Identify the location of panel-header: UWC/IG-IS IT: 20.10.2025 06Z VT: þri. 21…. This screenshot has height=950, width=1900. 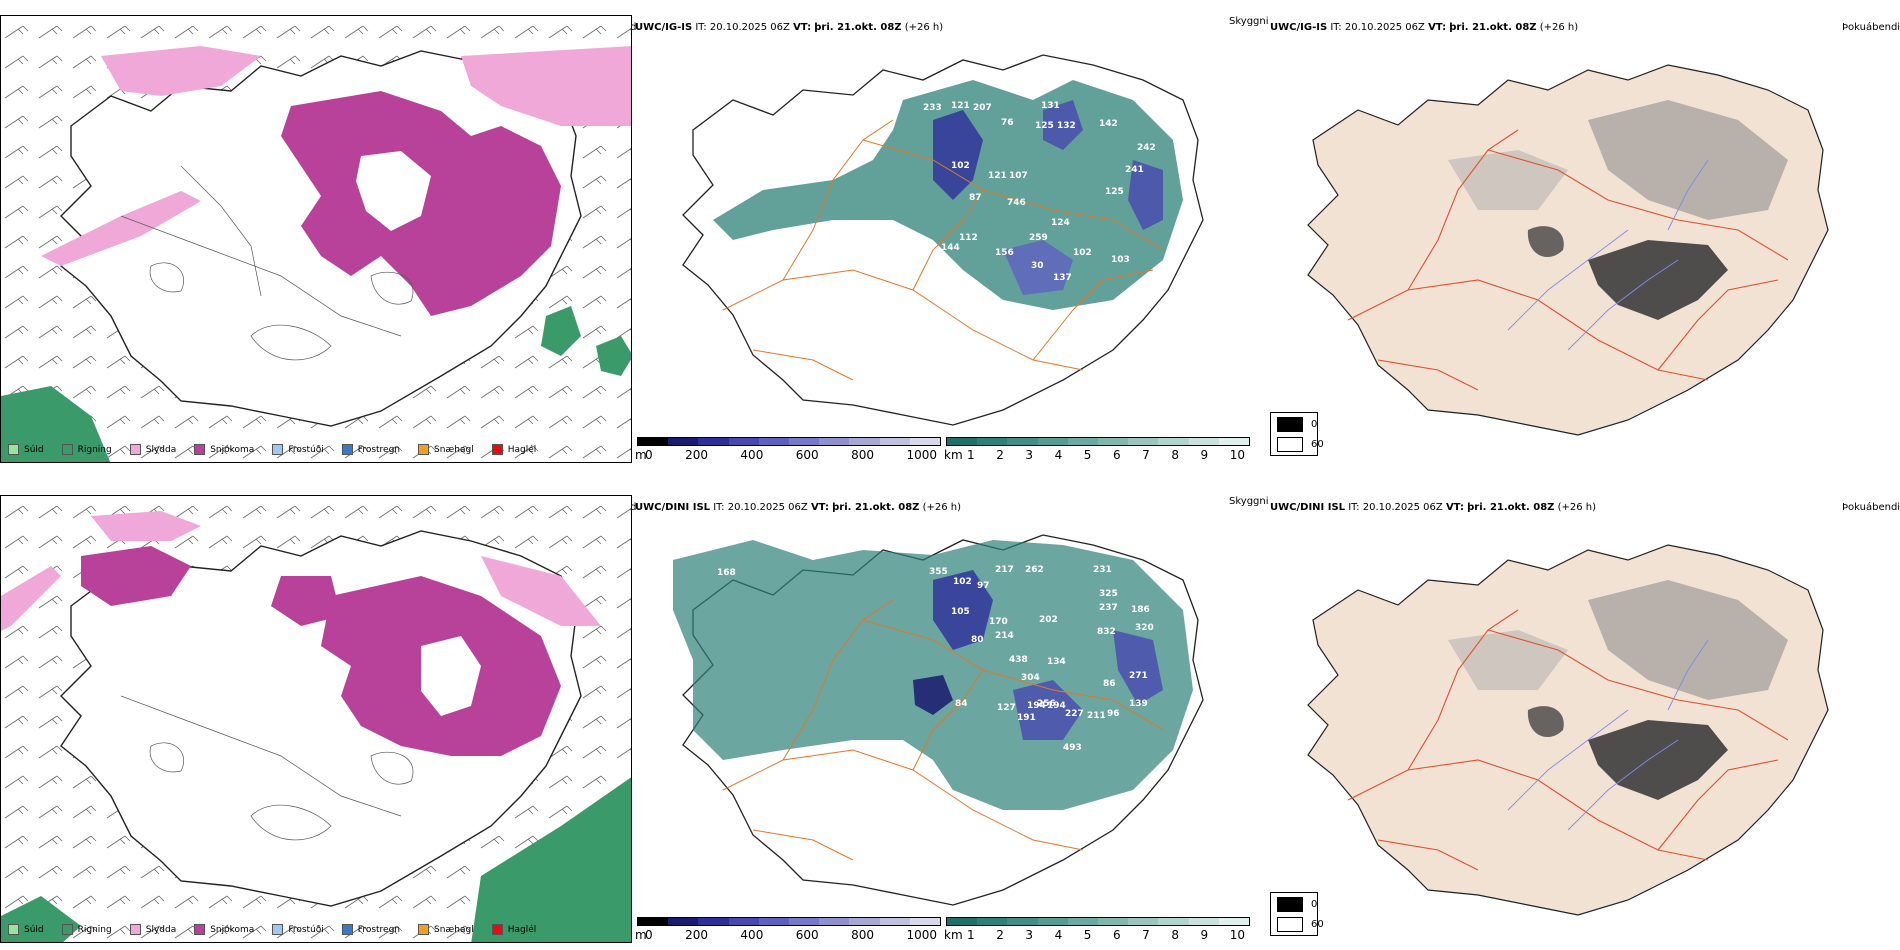
(1424, 27).